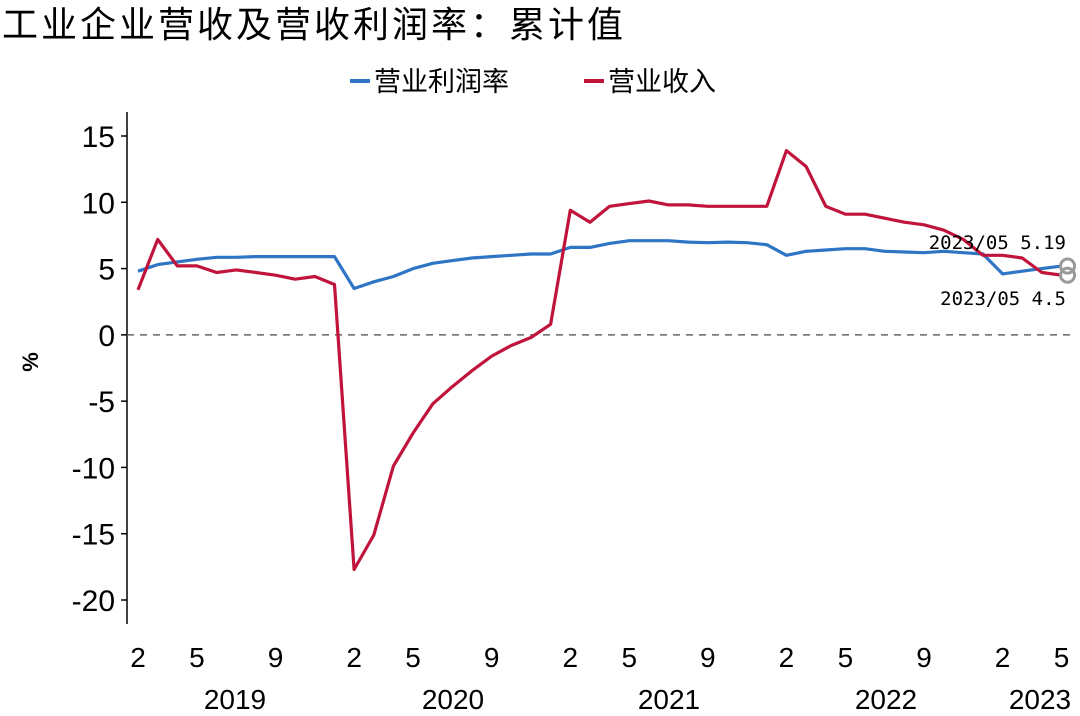  Describe the element at coordinates (1040, 699) in the screenshot. I see `x-year-label: 2023` at that location.